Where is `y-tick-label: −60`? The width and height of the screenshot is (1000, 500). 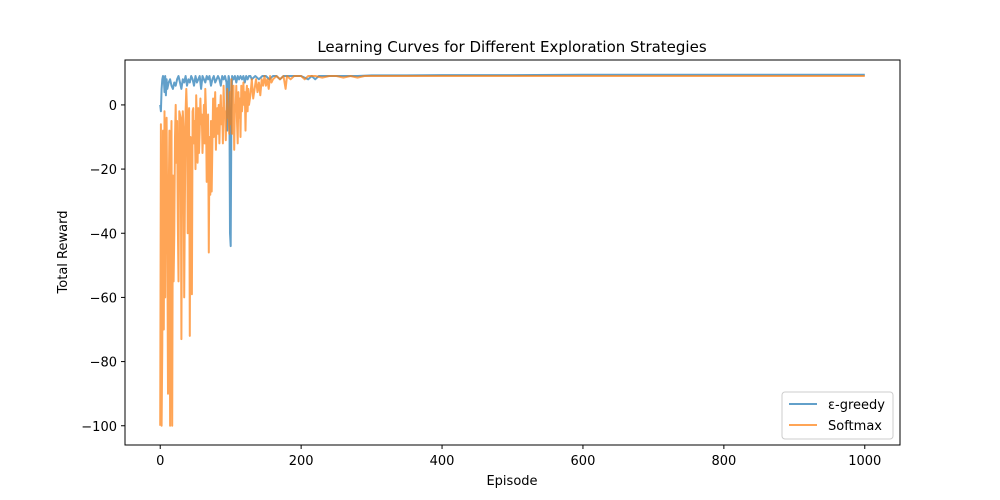 y-tick-label: −60 is located at coordinates (103, 298).